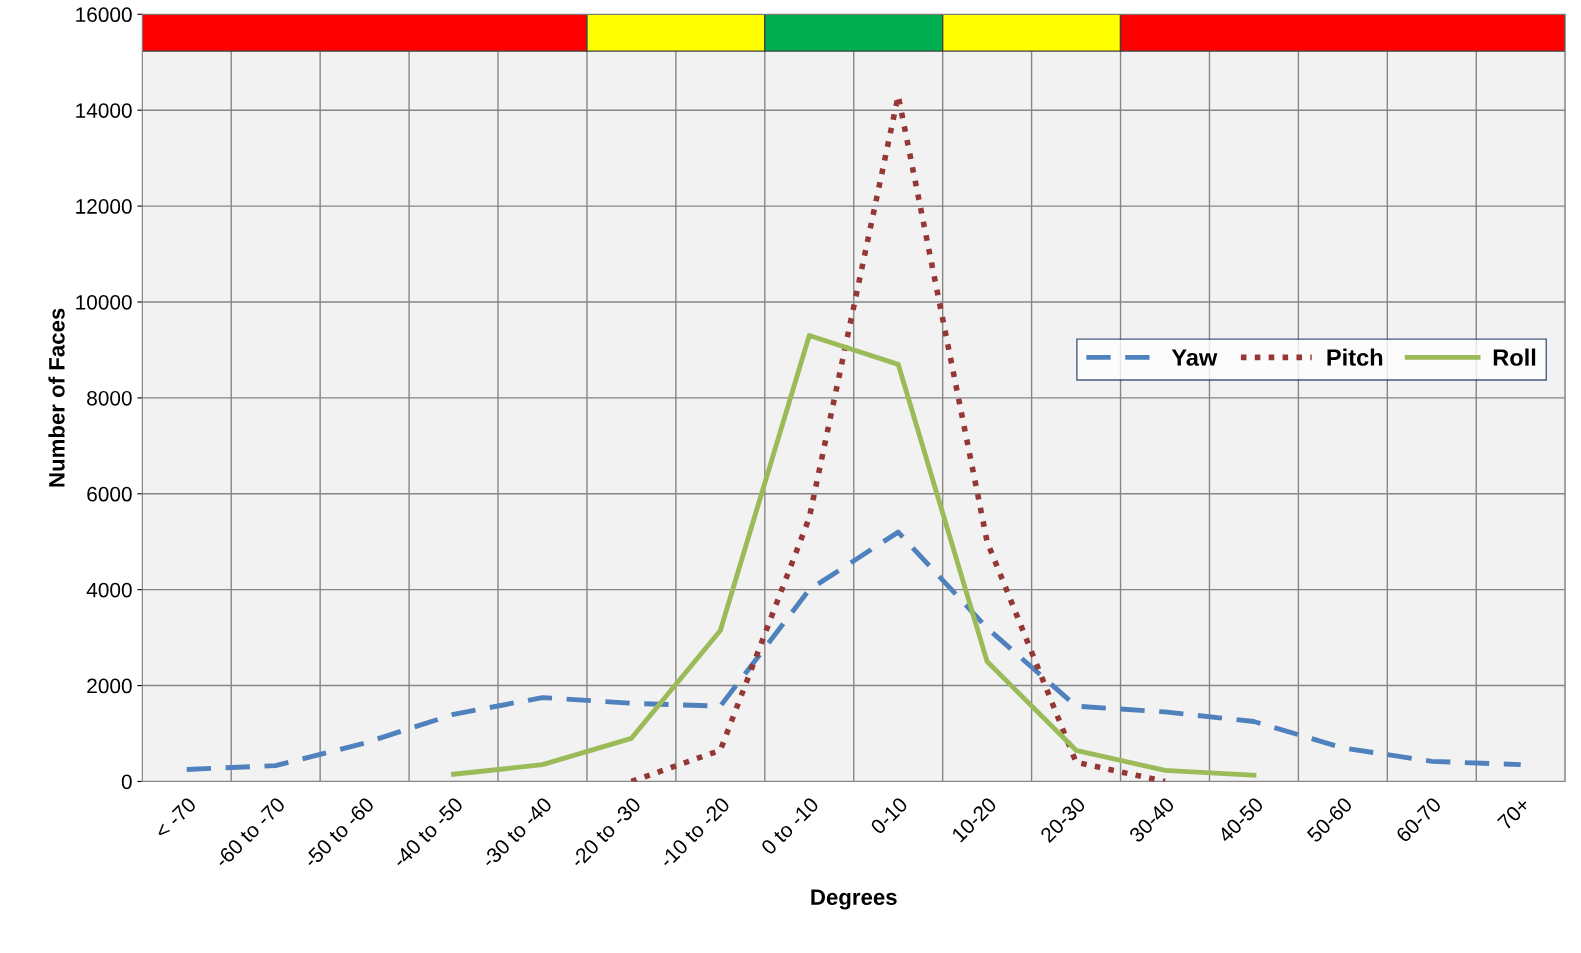 The width and height of the screenshot is (1581, 953). Describe the element at coordinates (104, 206) in the screenshot. I see `y-tick-label: 12000` at that location.